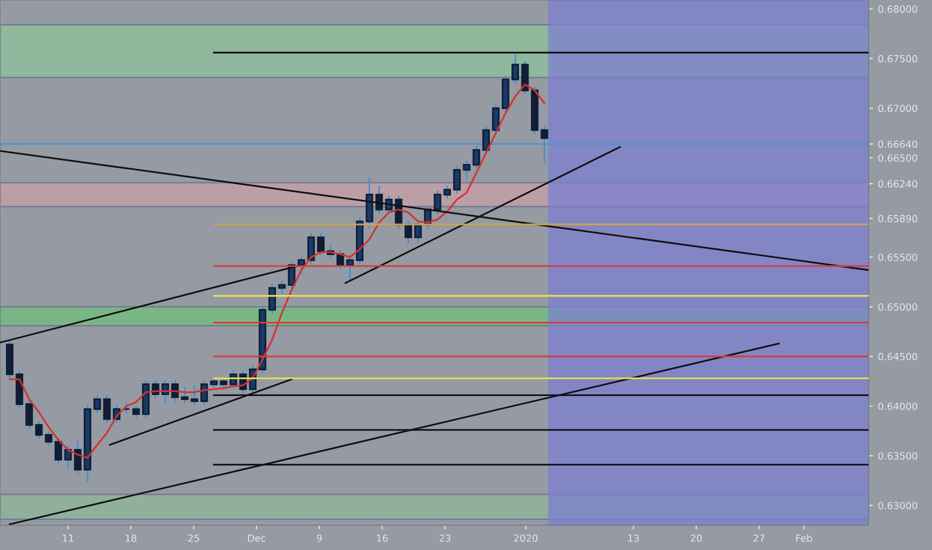  I want to click on y-tick-label: 0.63500, so click(898, 456).